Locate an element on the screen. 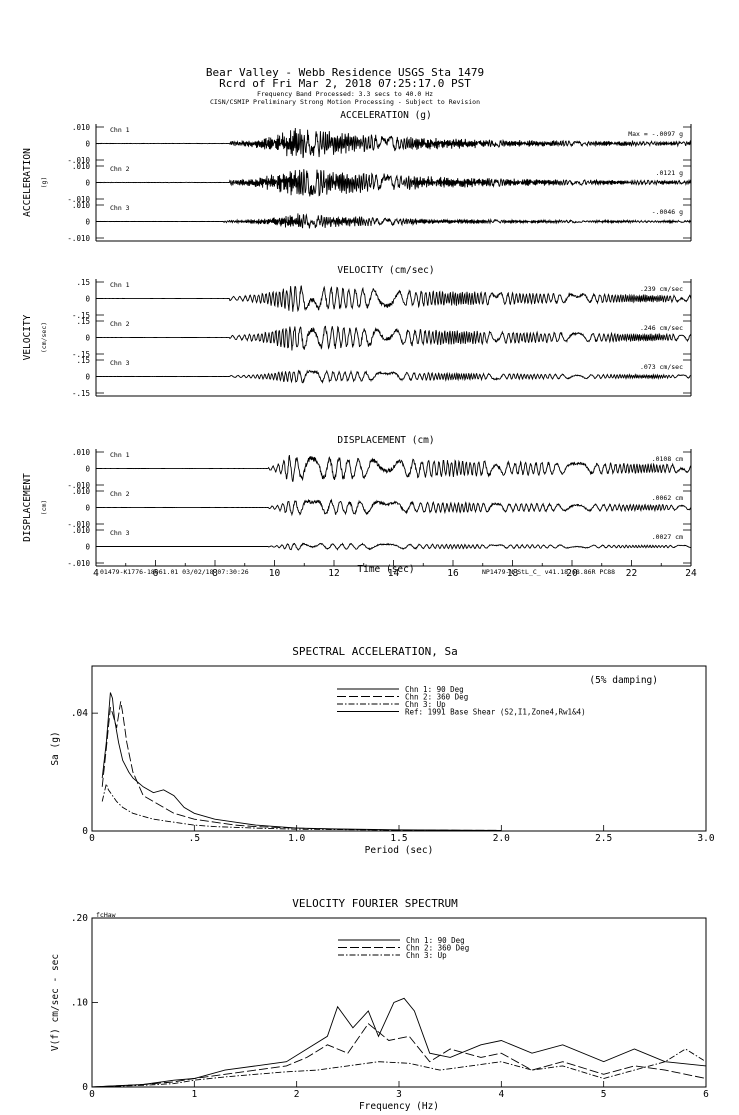 This screenshot has width=739, height=1115. time-axis: 4 6 8 10 12 14 16 18 20 22 24 is located at coordinates (395, 569).